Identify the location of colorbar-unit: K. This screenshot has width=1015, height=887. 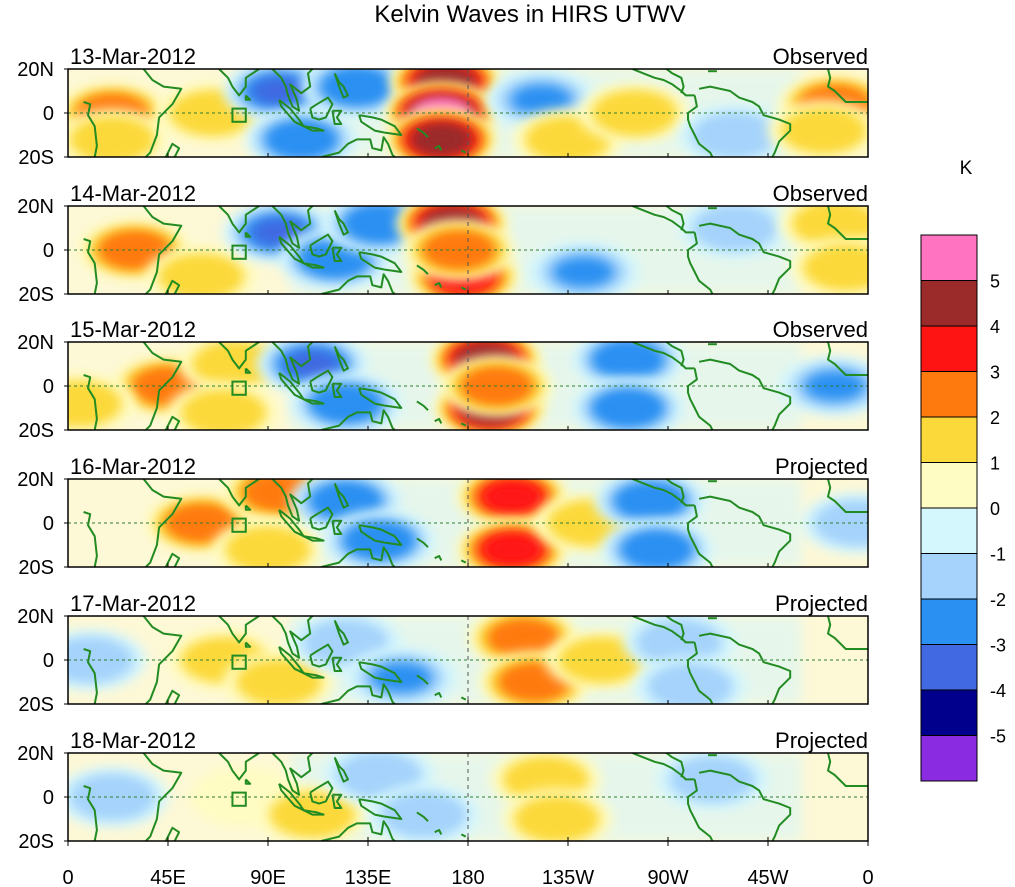
(966, 168).